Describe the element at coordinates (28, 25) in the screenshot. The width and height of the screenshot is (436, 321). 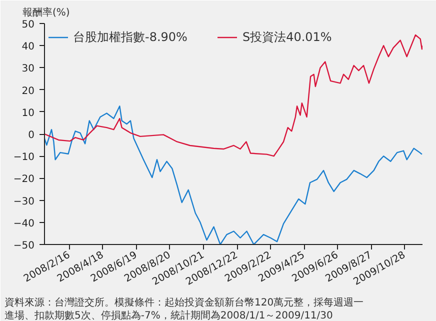
I see `y-tick-label: 50` at that location.